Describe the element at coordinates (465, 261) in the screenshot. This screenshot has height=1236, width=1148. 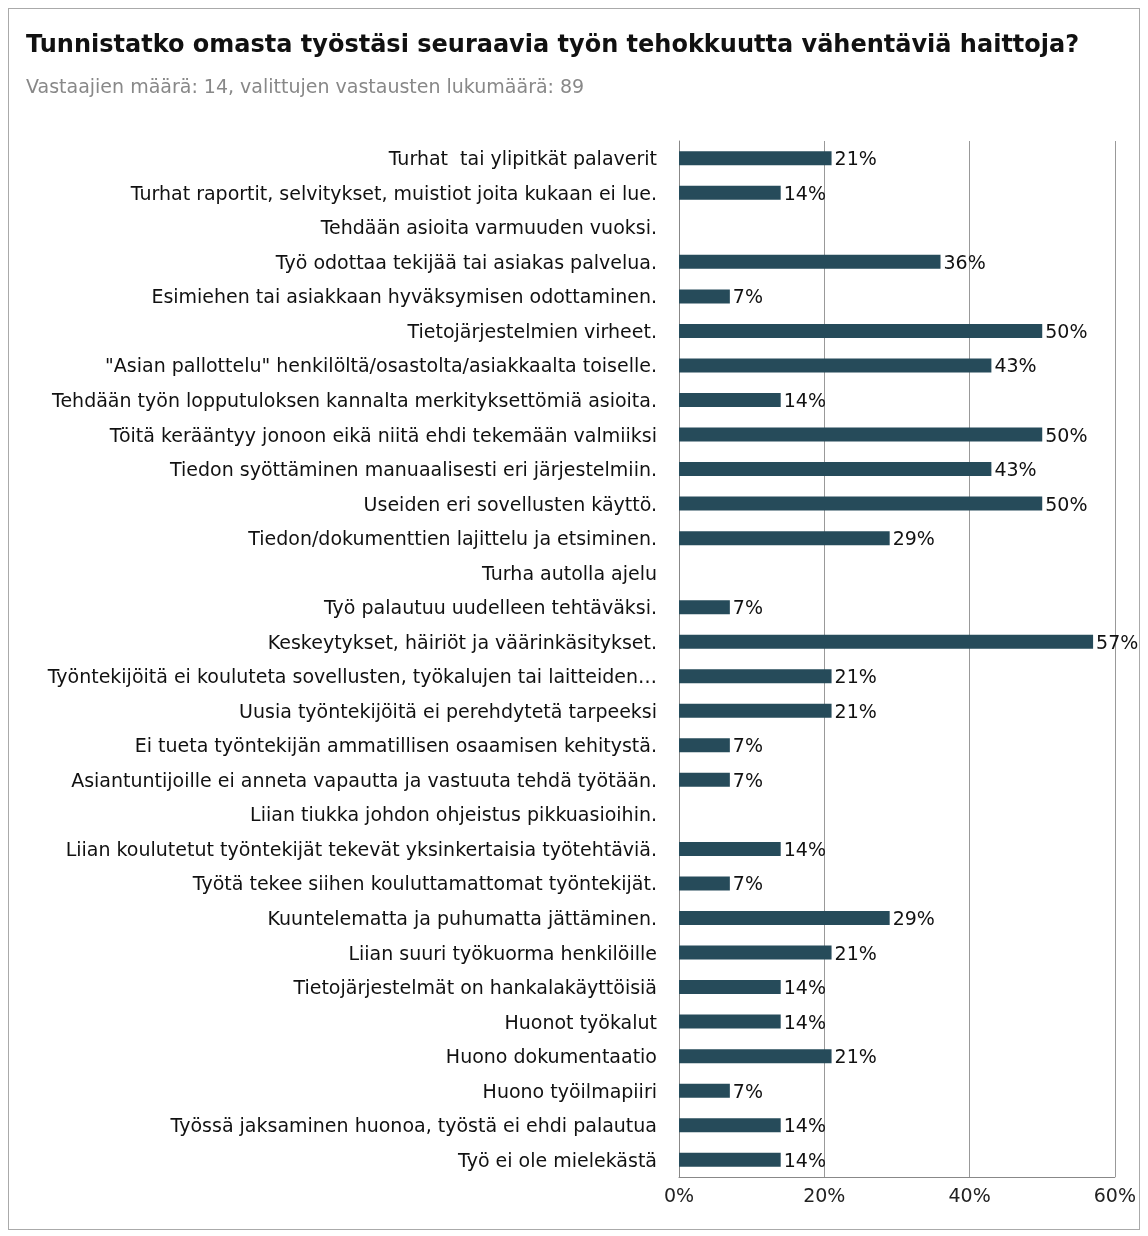
I see `y-tick-label: Työ odottaa tekijää tai asiakas palvelua.` at that location.